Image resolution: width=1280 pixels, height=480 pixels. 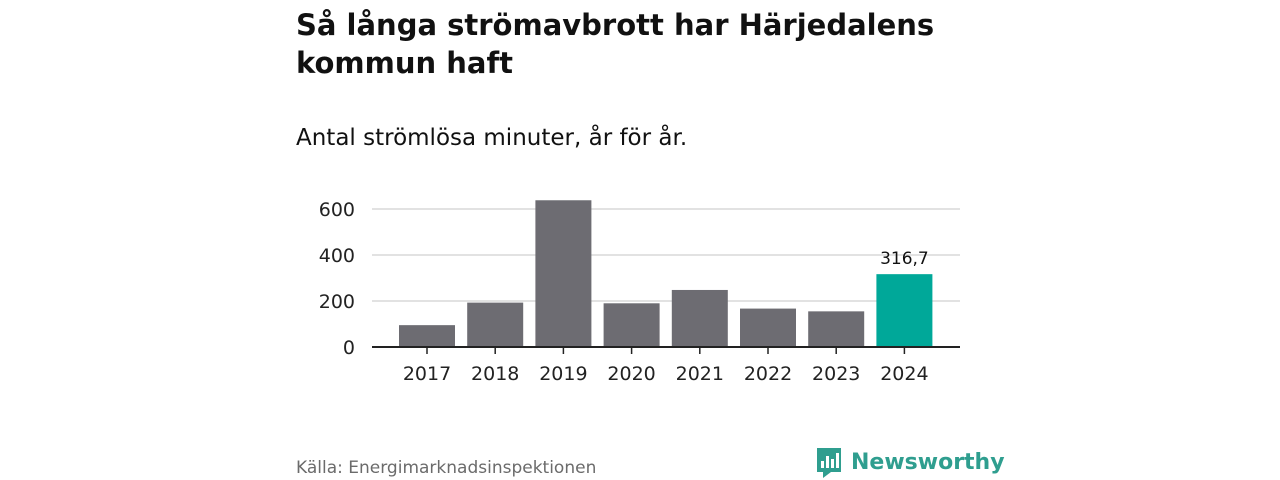 I want to click on x-tick-label: 2021, so click(x=700, y=374).